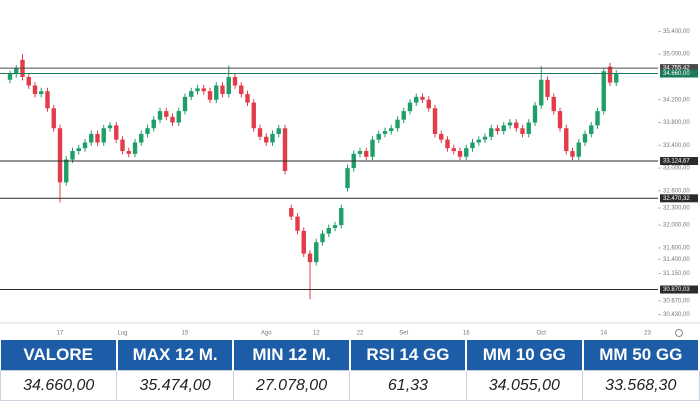  Describe the element at coordinates (676, 290) in the screenshot. I see `level-label: 30.870,03` at that location.